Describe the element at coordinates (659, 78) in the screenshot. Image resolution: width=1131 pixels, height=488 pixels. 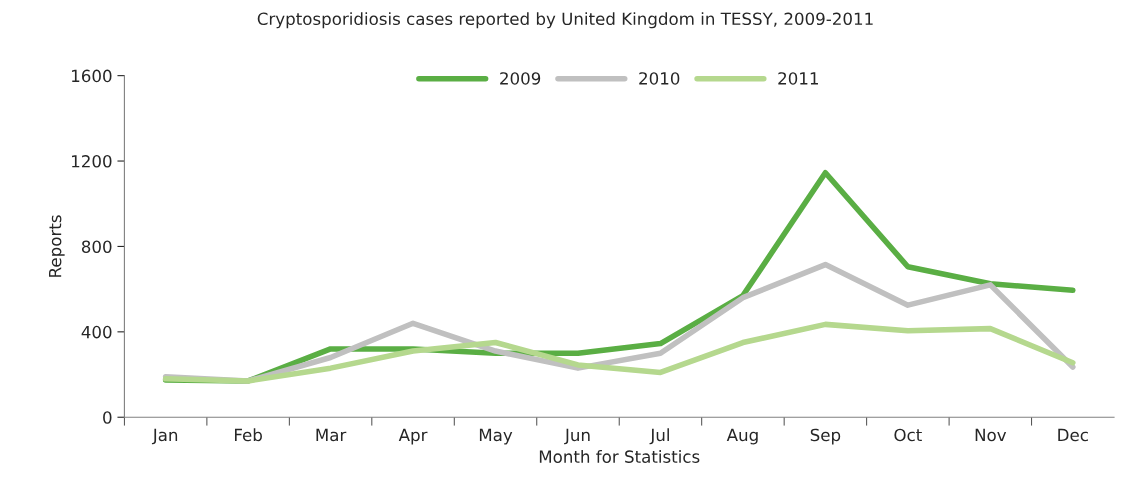
I see `legend-label: 2010` at that location.